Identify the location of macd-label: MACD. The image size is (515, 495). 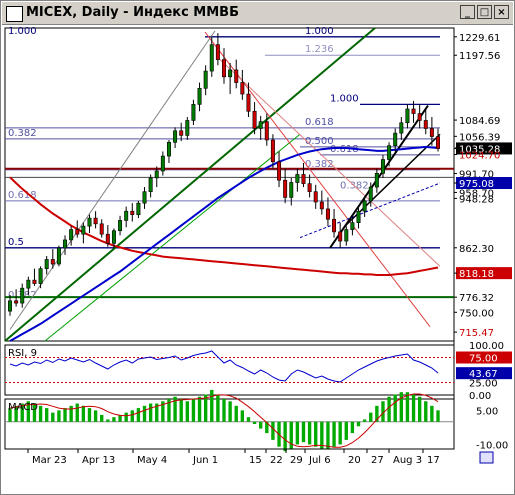
(23, 407).